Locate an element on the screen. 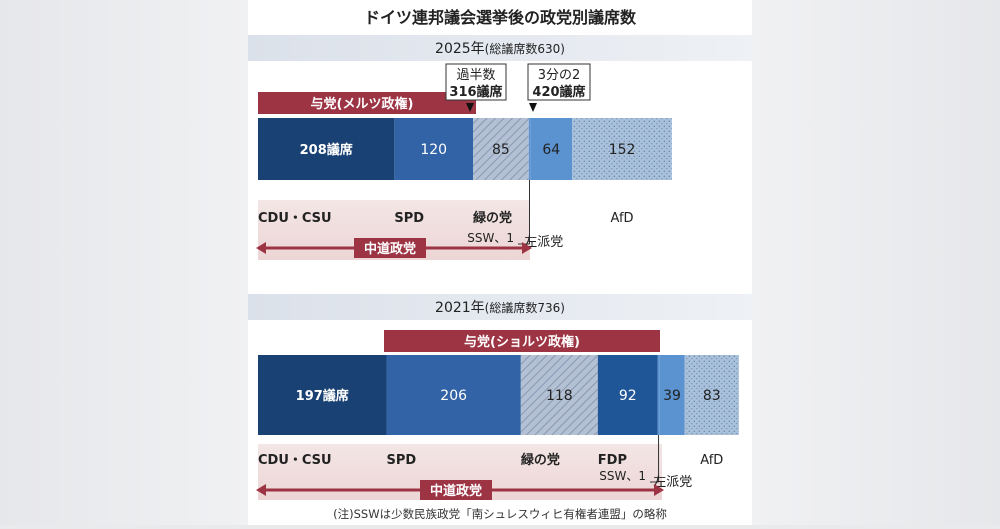 This screenshot has width=1000, height=529. bar-afd-2025 is located at coordinates (622, 149).